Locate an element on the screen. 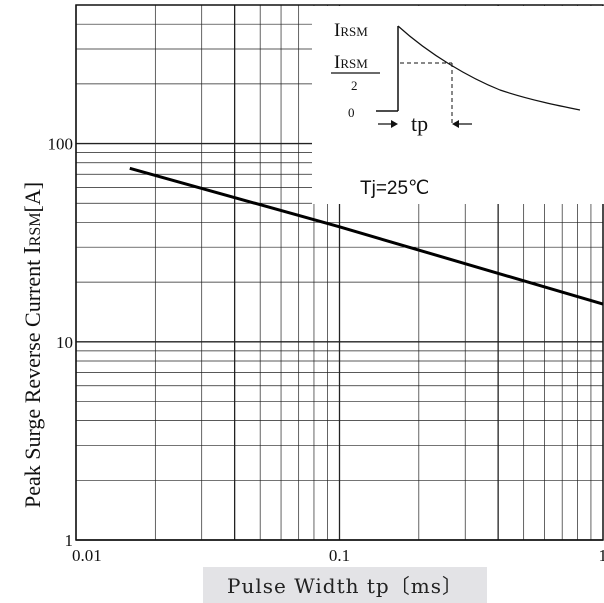 This screenshot has height=603, width=604. x-tick-label: 0.1 is located at coordinates (339, 555).